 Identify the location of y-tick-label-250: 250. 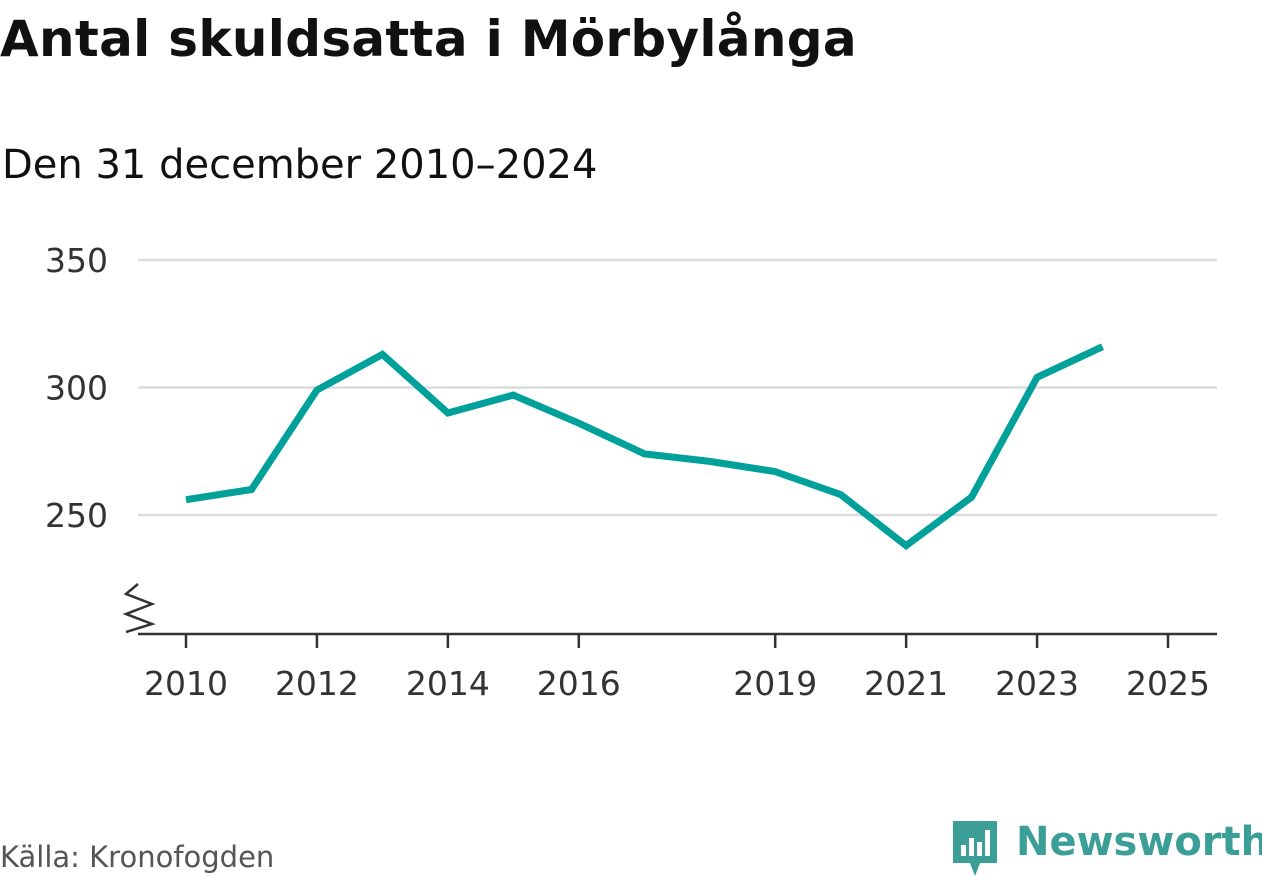
(76, 515).